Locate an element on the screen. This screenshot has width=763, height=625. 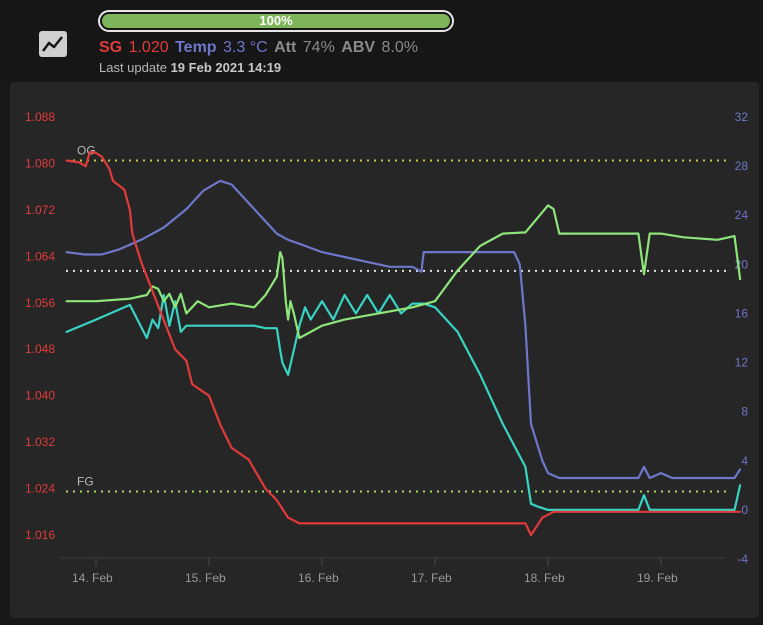
sg-label: SG is located at coordinates (111, 47).